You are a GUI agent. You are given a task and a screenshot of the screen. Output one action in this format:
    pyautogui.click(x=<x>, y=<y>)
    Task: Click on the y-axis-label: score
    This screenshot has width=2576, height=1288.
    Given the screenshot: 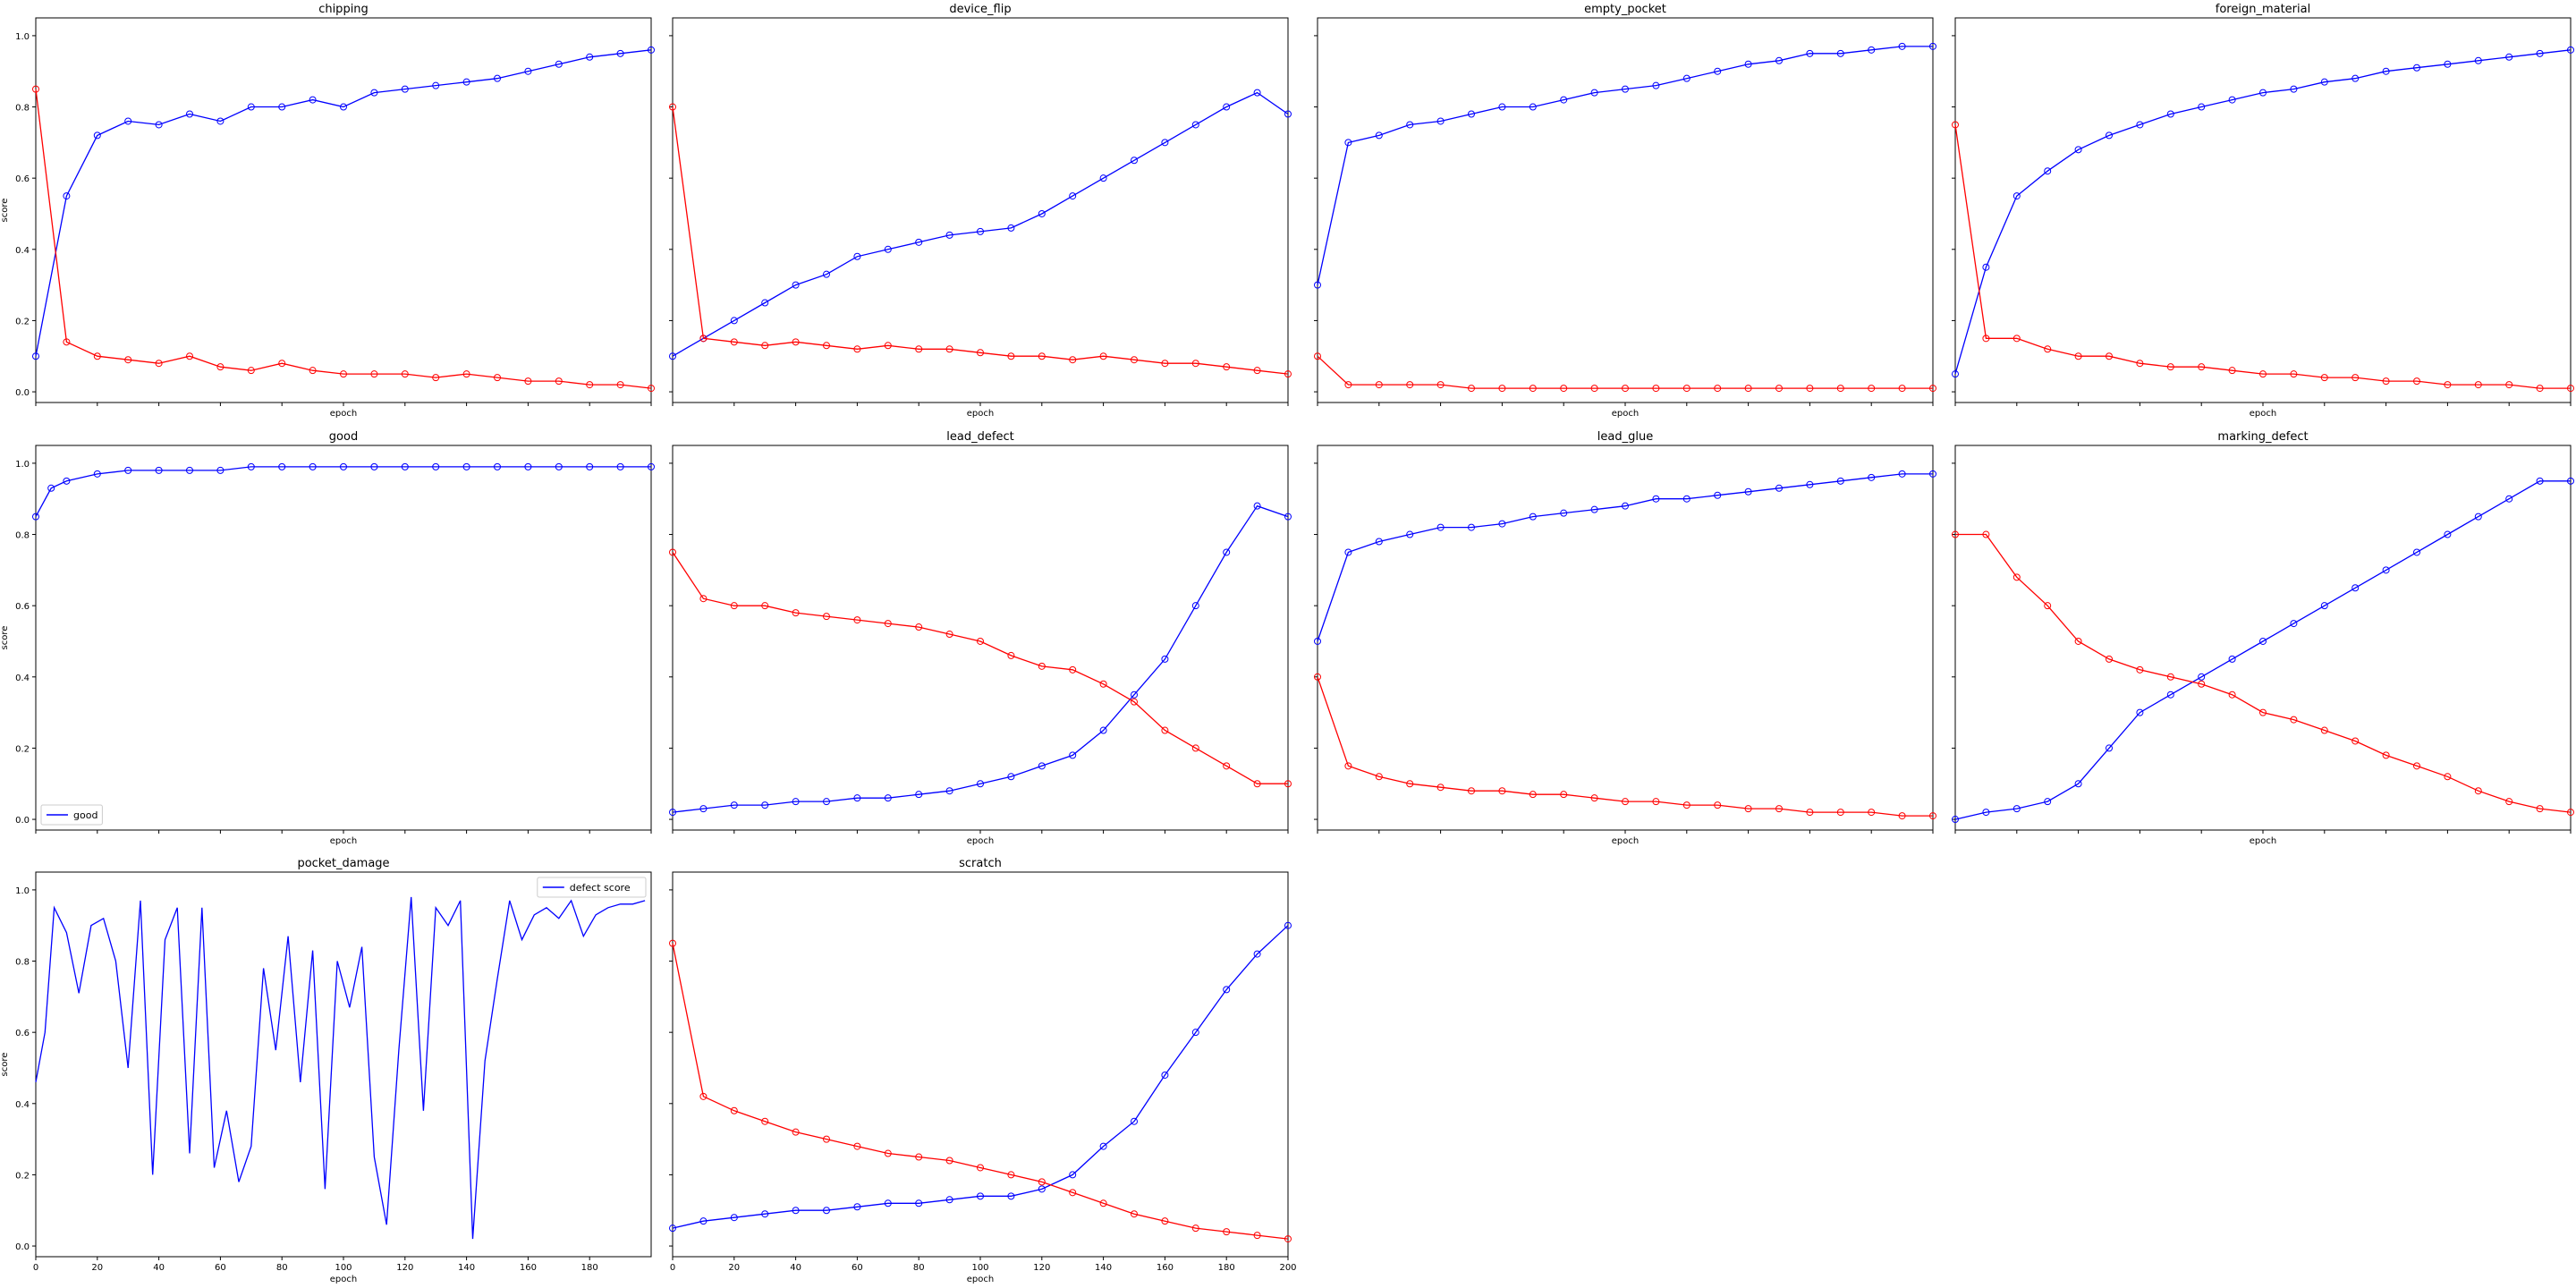 What is the action you would take?
    pyautogui.click(x=5, y=638)
    